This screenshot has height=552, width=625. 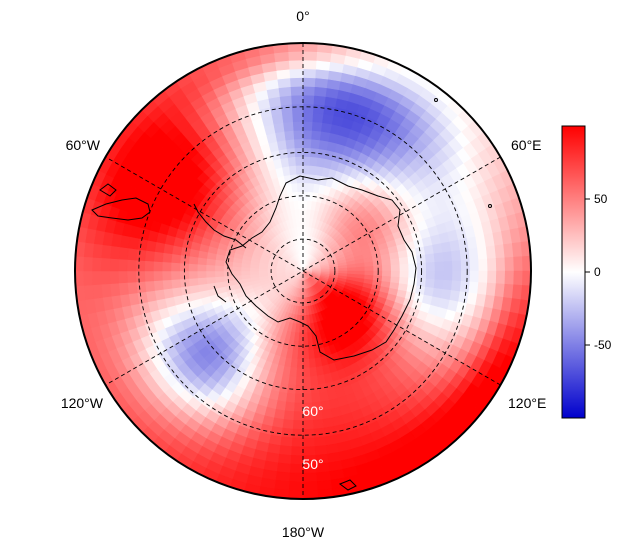 I want to click on lon-label-120w: 120°W, so click(x=82, y=403).